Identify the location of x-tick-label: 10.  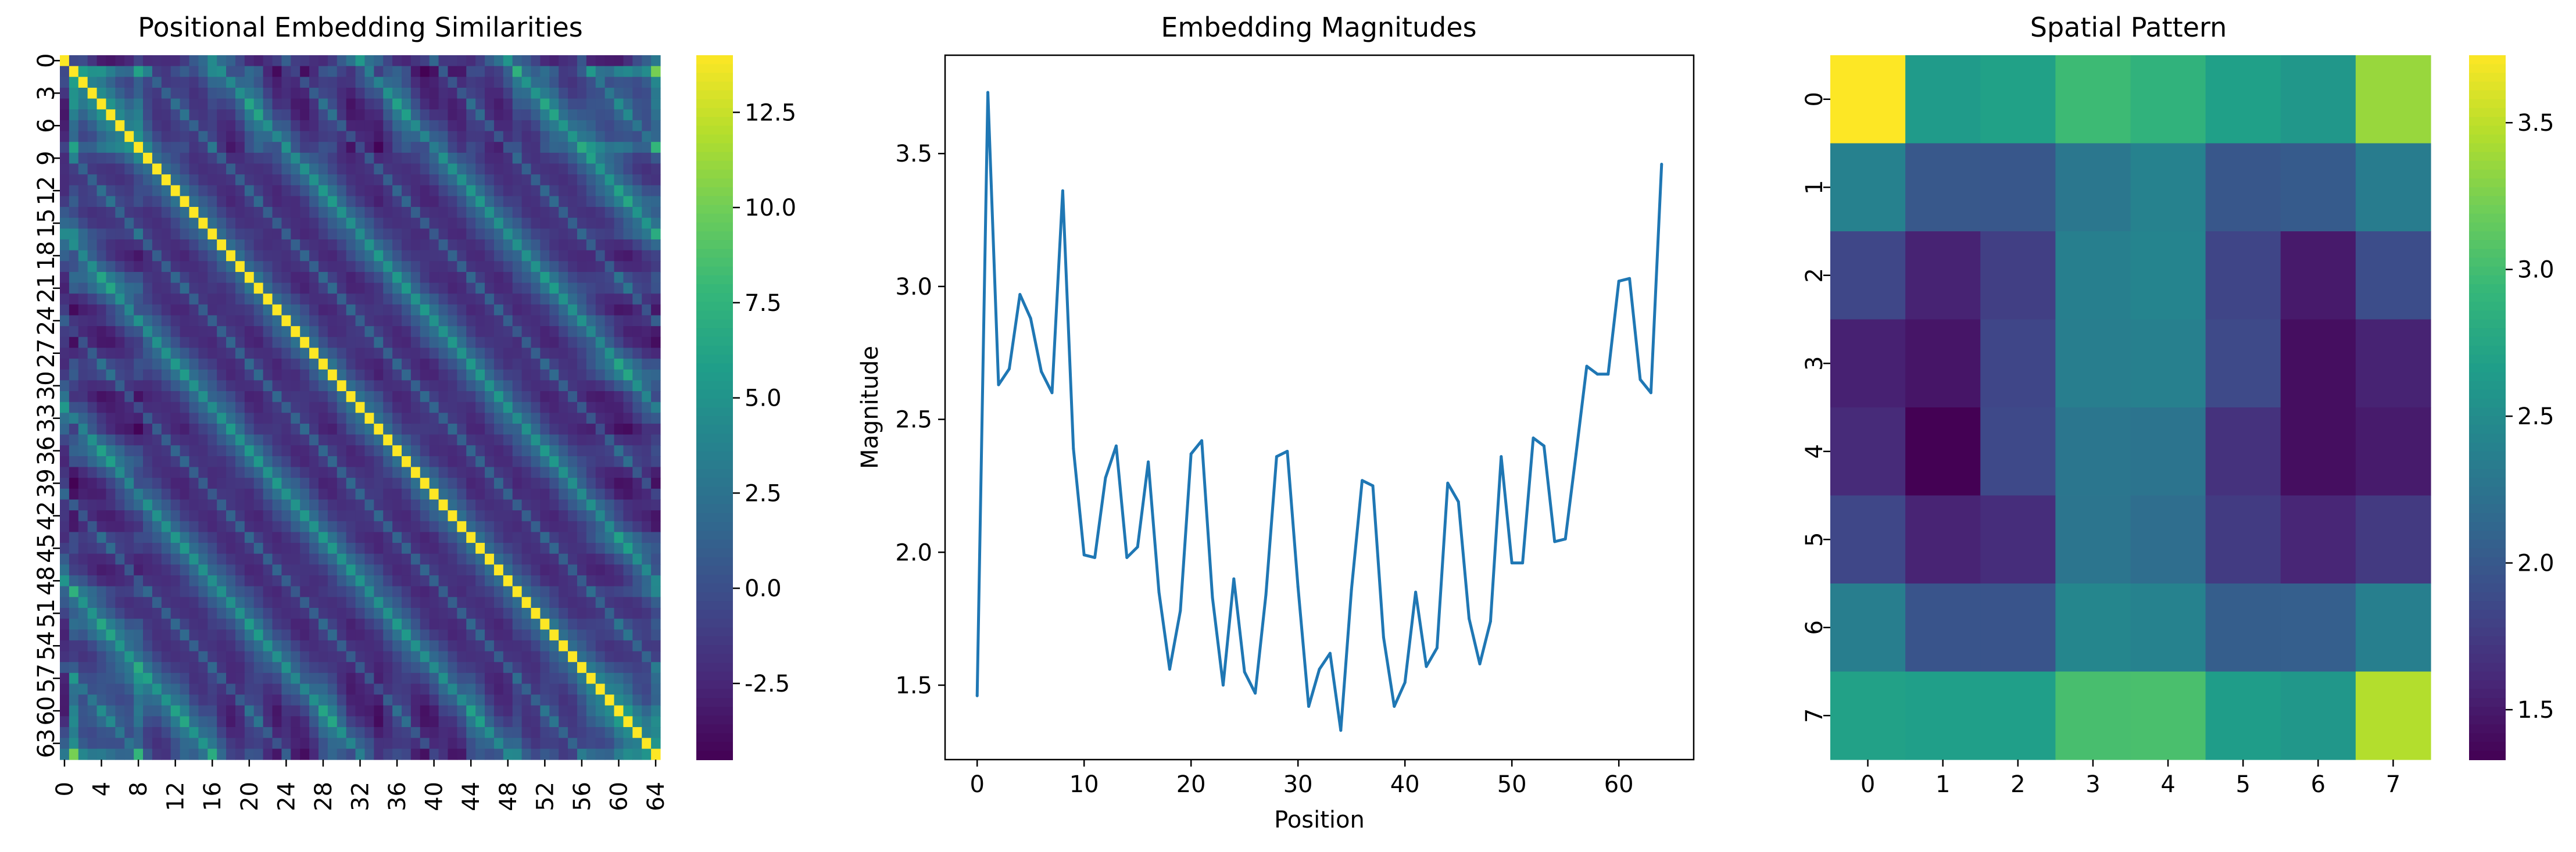
(1084, 784).